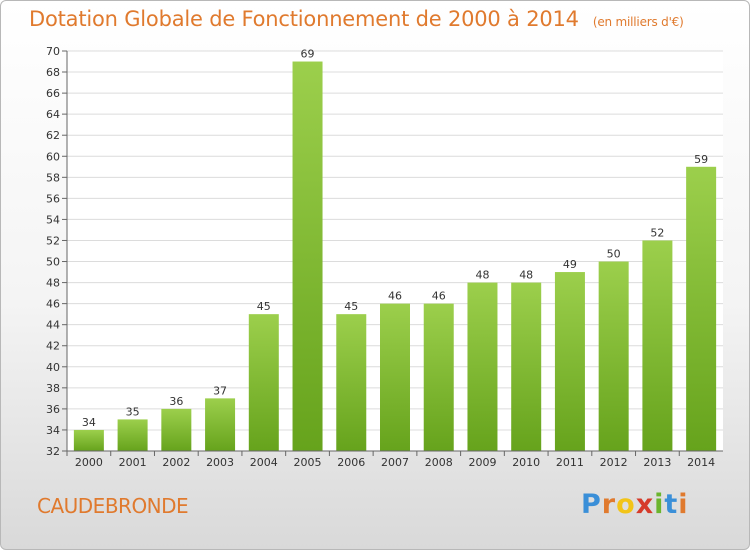 This screenshot has height=550, width=750. I want to click on data-label: 34, so click(89, 422).